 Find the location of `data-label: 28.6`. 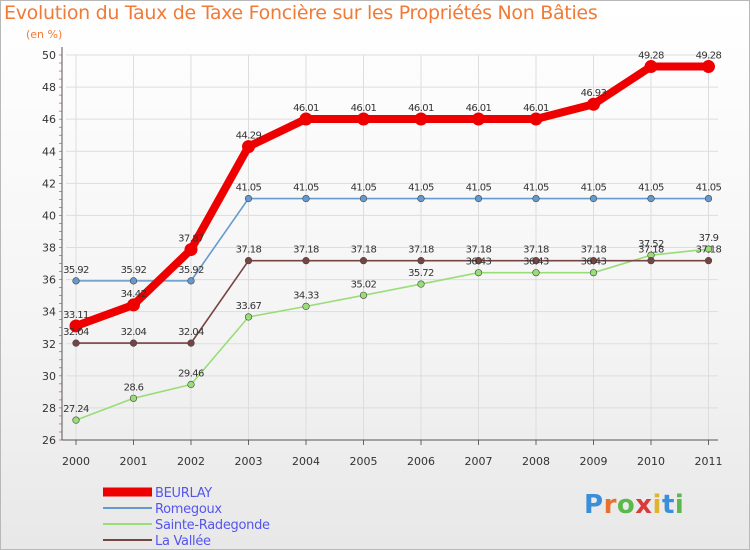

data-label: 28.6 is located at coordinates (134, 387).